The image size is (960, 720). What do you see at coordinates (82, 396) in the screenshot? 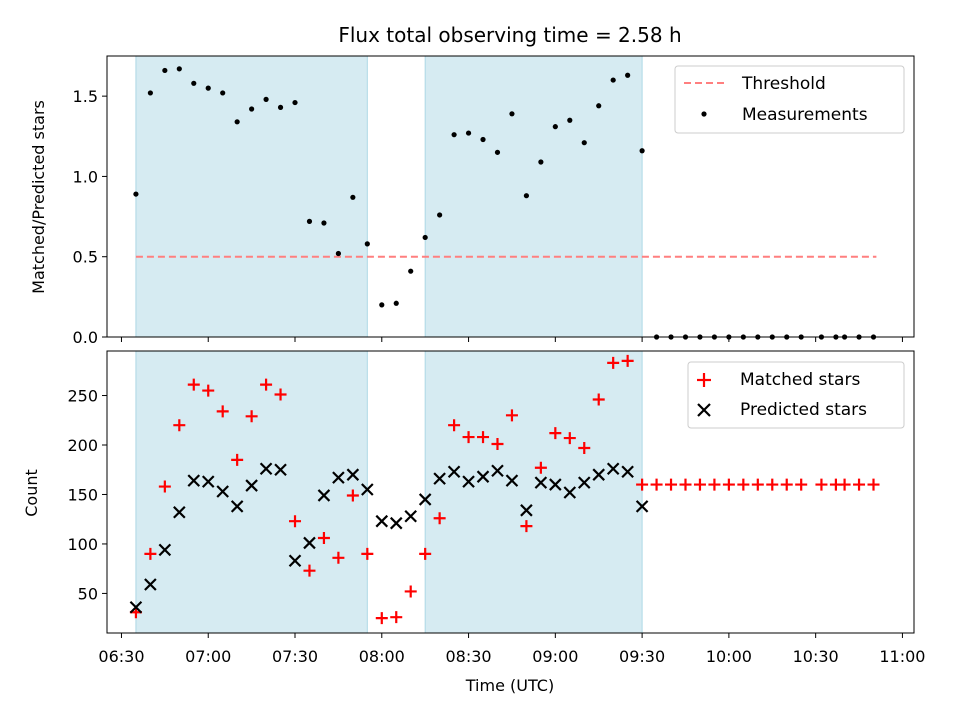
I see `y-tick-label: 250` at bounding box center [82, 396].